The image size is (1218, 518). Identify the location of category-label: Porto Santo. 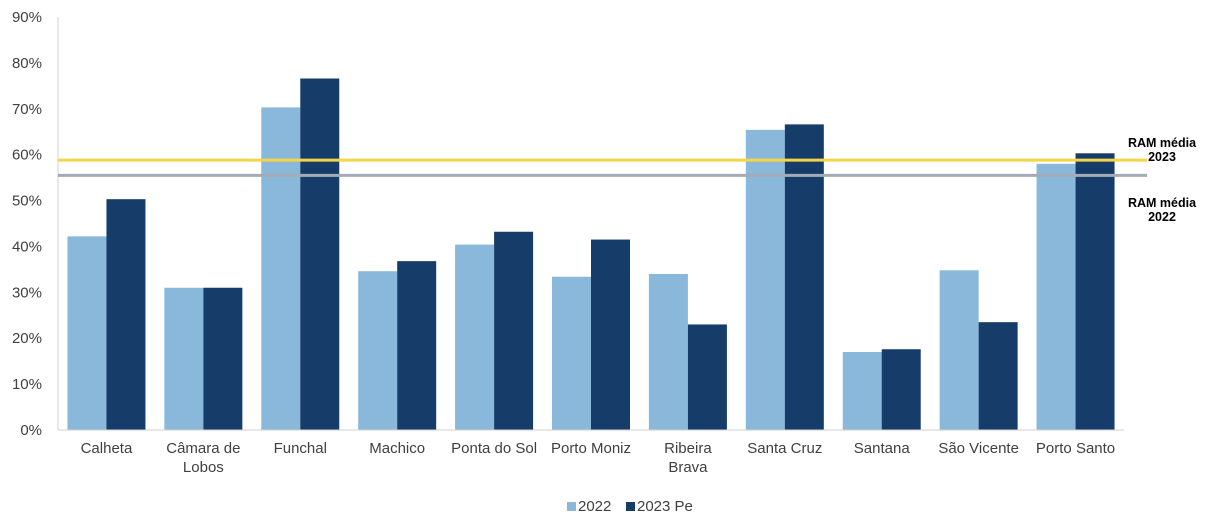
(1075, 448).